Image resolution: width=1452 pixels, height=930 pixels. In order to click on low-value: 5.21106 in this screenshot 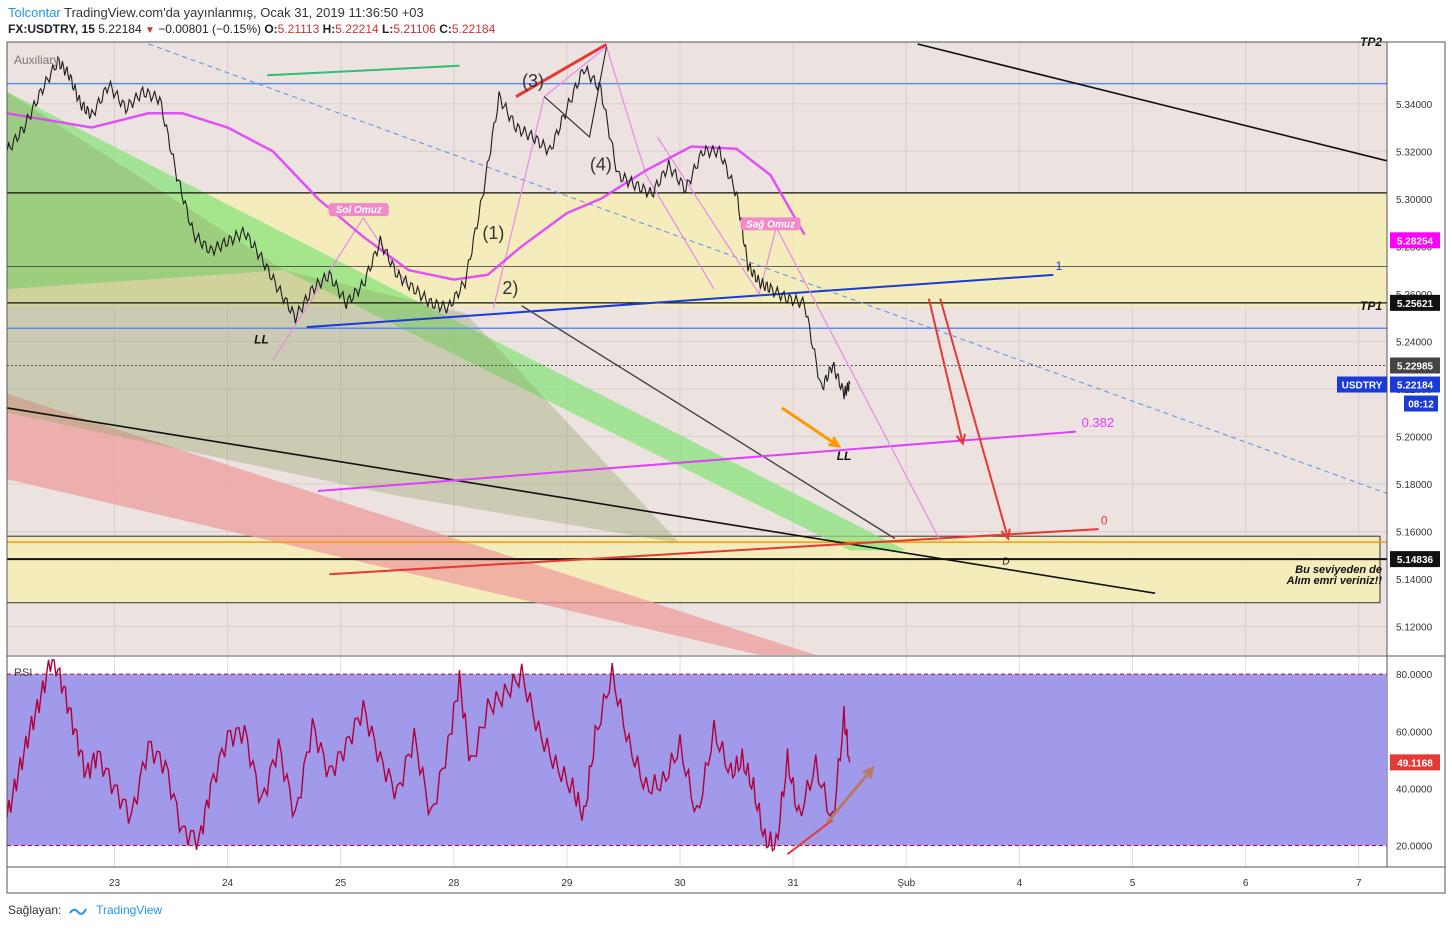, I will do `click(414, 29)`.